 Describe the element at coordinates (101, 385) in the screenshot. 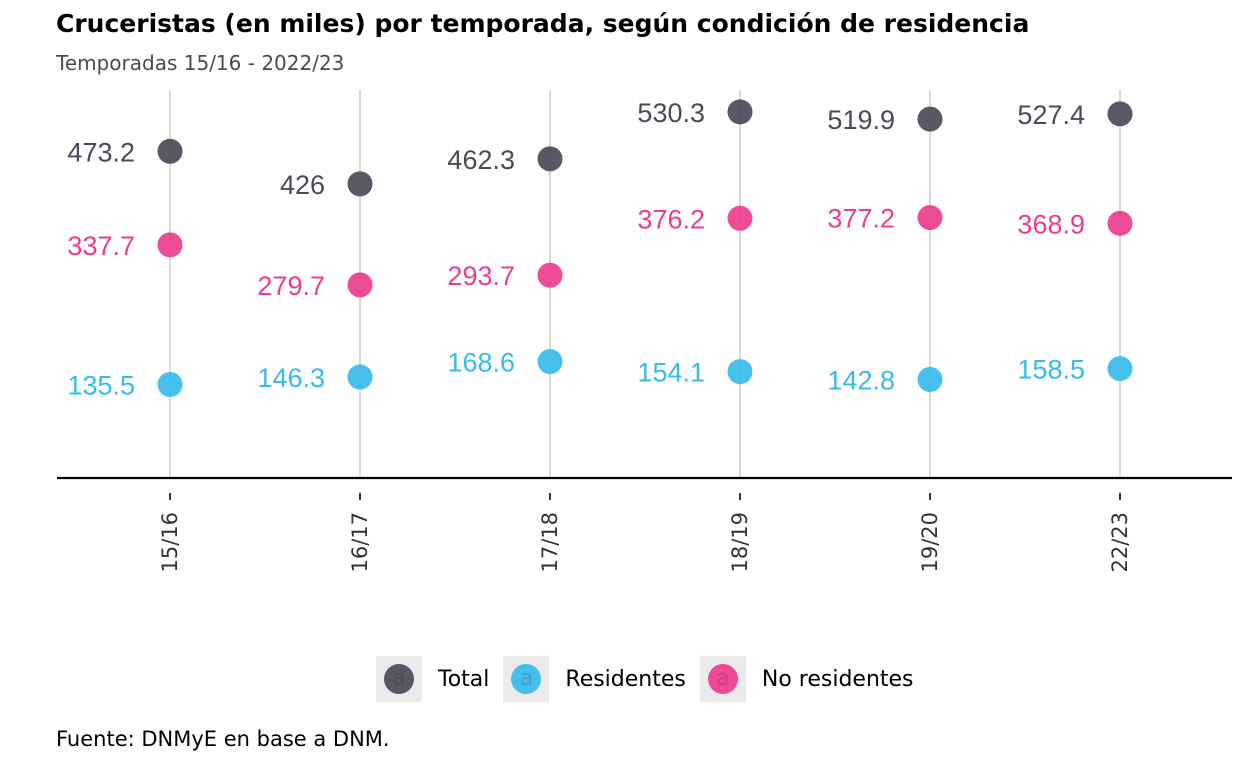

I see `data-label-residentes: 135.5` at that location.